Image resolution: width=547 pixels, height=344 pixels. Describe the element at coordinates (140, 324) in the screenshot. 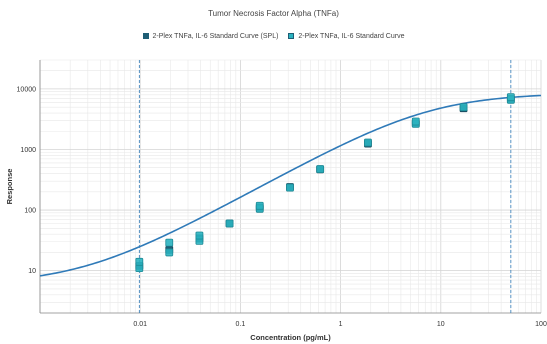

I see `x-tick-label: 0.01` at that location.